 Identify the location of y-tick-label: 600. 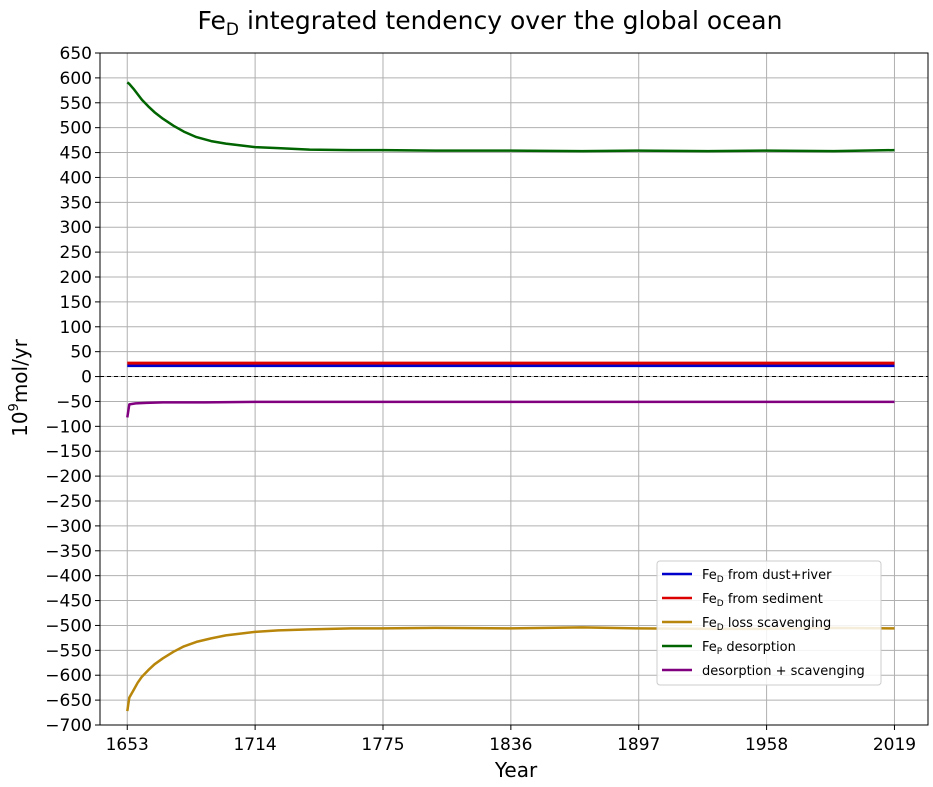
(76, 79).